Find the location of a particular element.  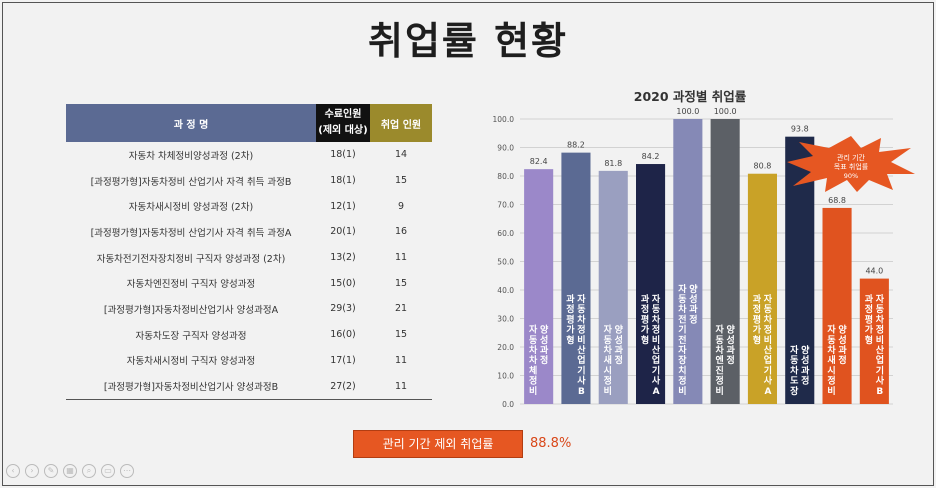

table-row: 자동차전기전자장치정비 구직자 양성과정 (2차) 13(2) 11 is located at coordinates (249, 258).